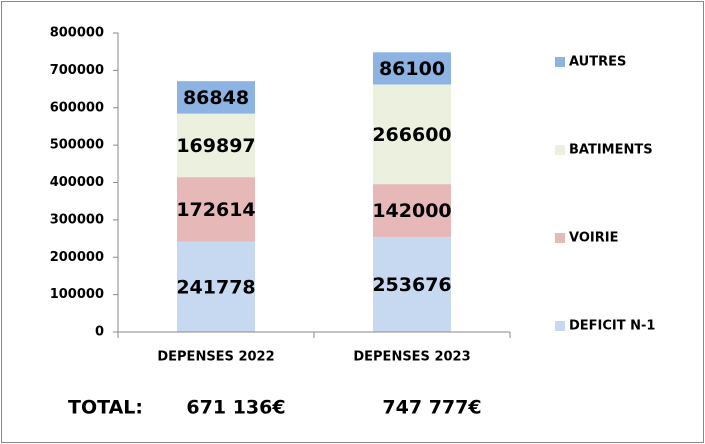 Image resolution: width=705 pixels, height=444 pixels. I want to click on legend-label: VOIRIE, so click(593, 238).